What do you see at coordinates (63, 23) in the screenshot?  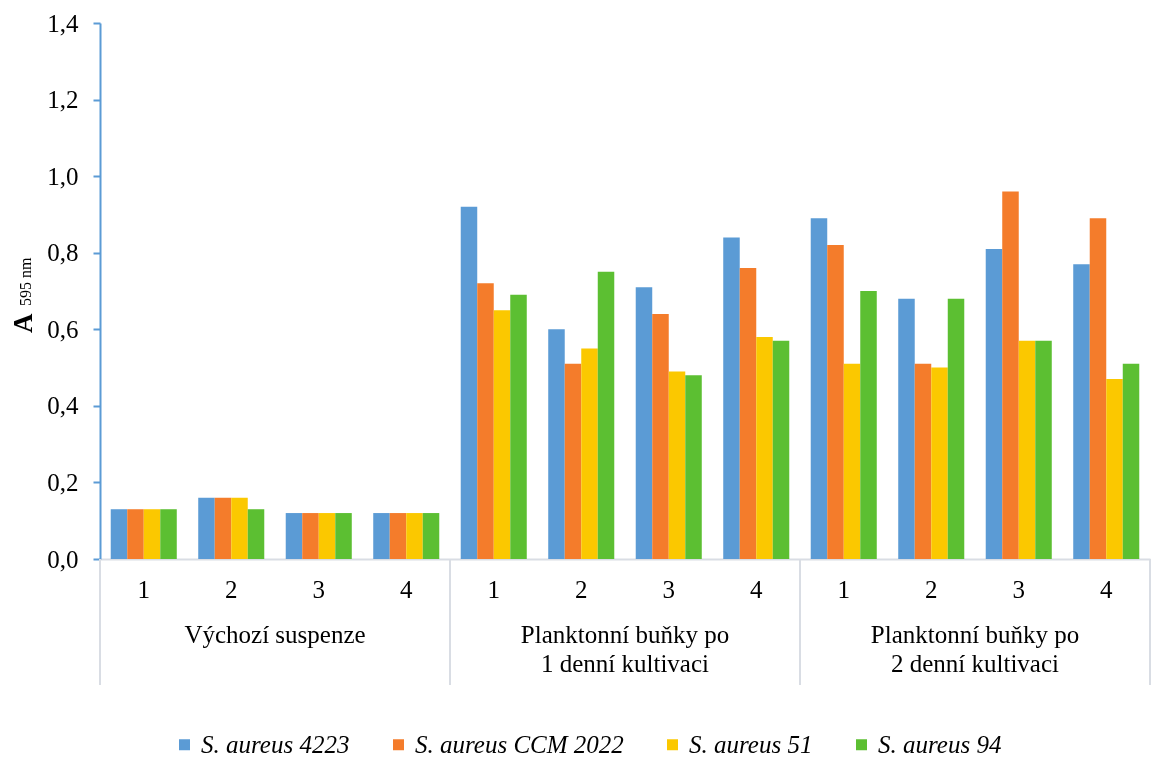 I see `y-tick-label: 1,4` at bounding box center [63, 23].